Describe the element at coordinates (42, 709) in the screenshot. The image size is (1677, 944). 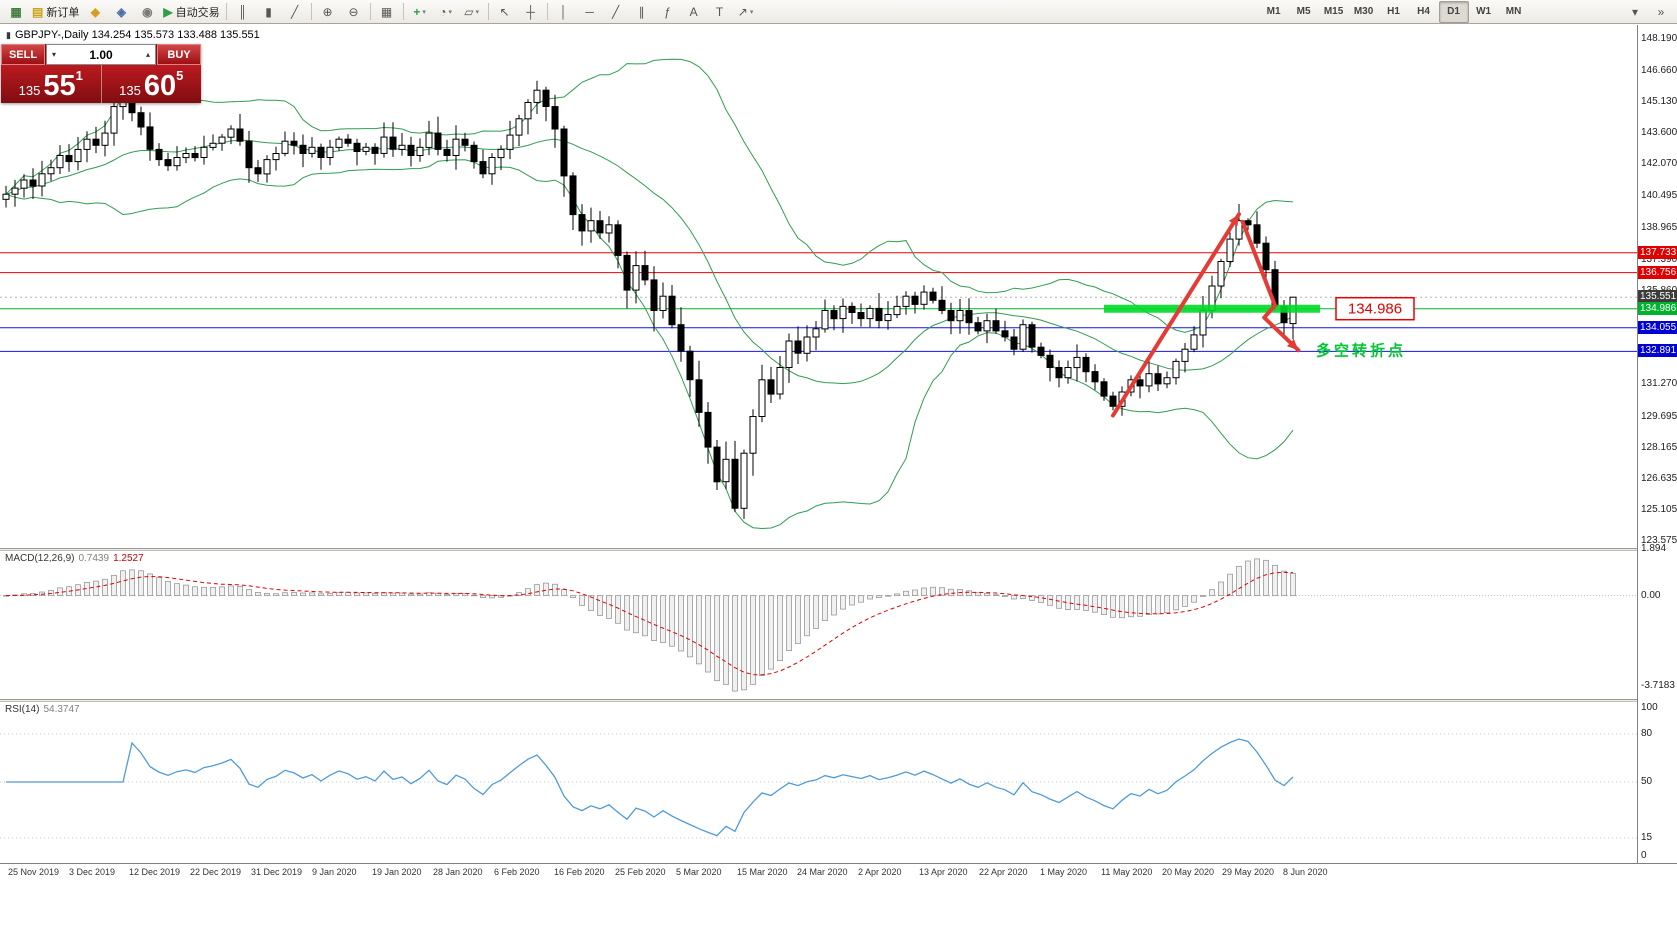
I see `rsi-indicator-label: RSI(14) 54.3747` at that location.